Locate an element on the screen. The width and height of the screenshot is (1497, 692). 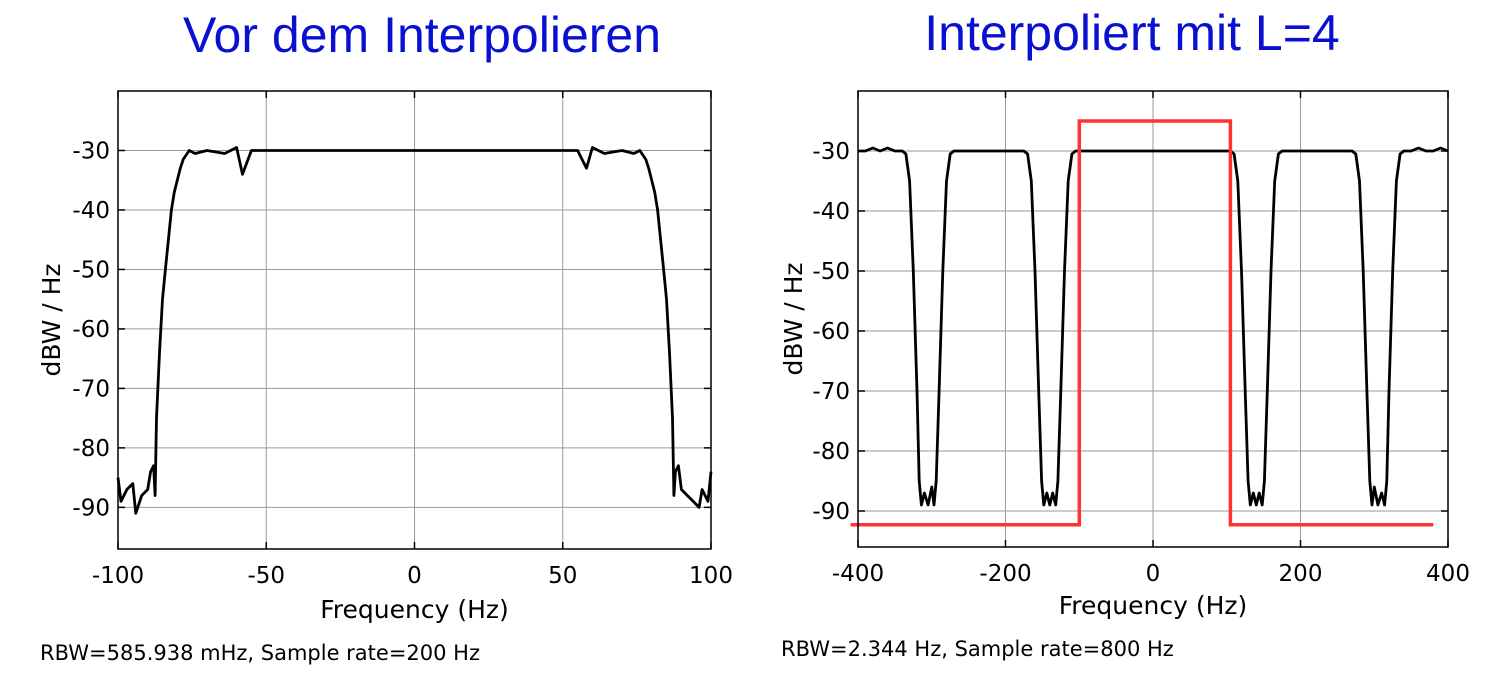
rbw-footer: RBW=2.344 Hz, Sample rate=800 Hz is located at coordinates (977, 649).